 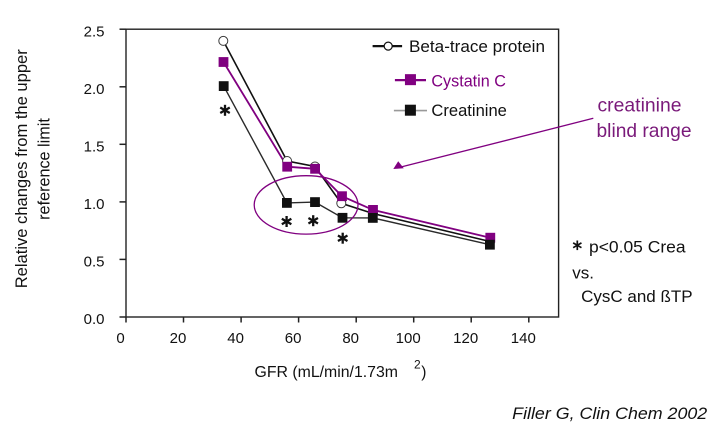 What do you see at coordinates (469, 110) in the screenshot?
I see `svg-text: Creatinine` at bounding box center [469, 110].